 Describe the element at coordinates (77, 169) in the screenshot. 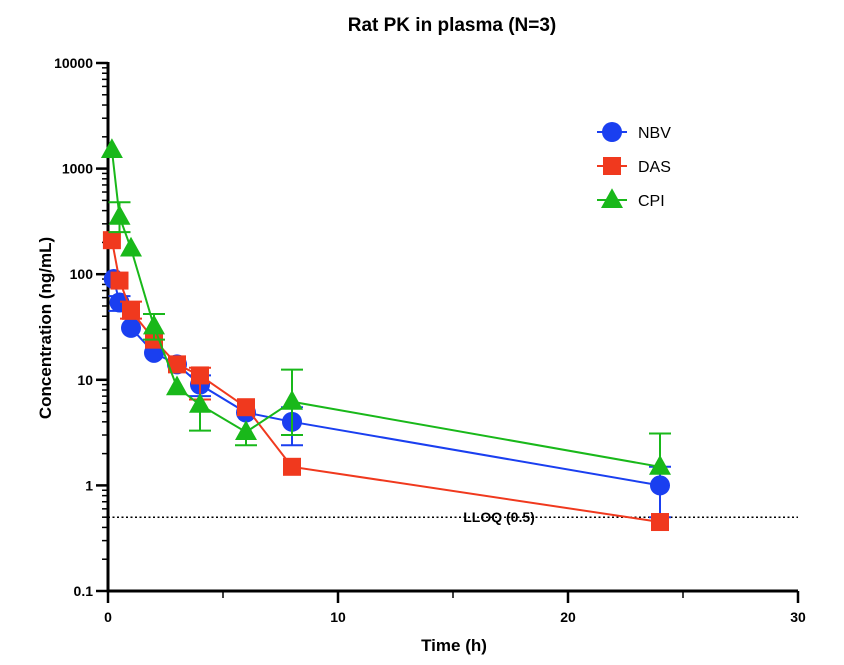

I see `y-tick-label: 1000` at that location.